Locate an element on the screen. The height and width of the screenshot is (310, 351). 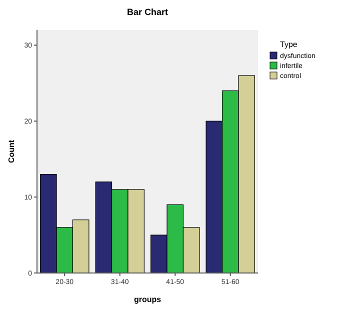
x-axis-title: groups is located at coordinates (148, 299).